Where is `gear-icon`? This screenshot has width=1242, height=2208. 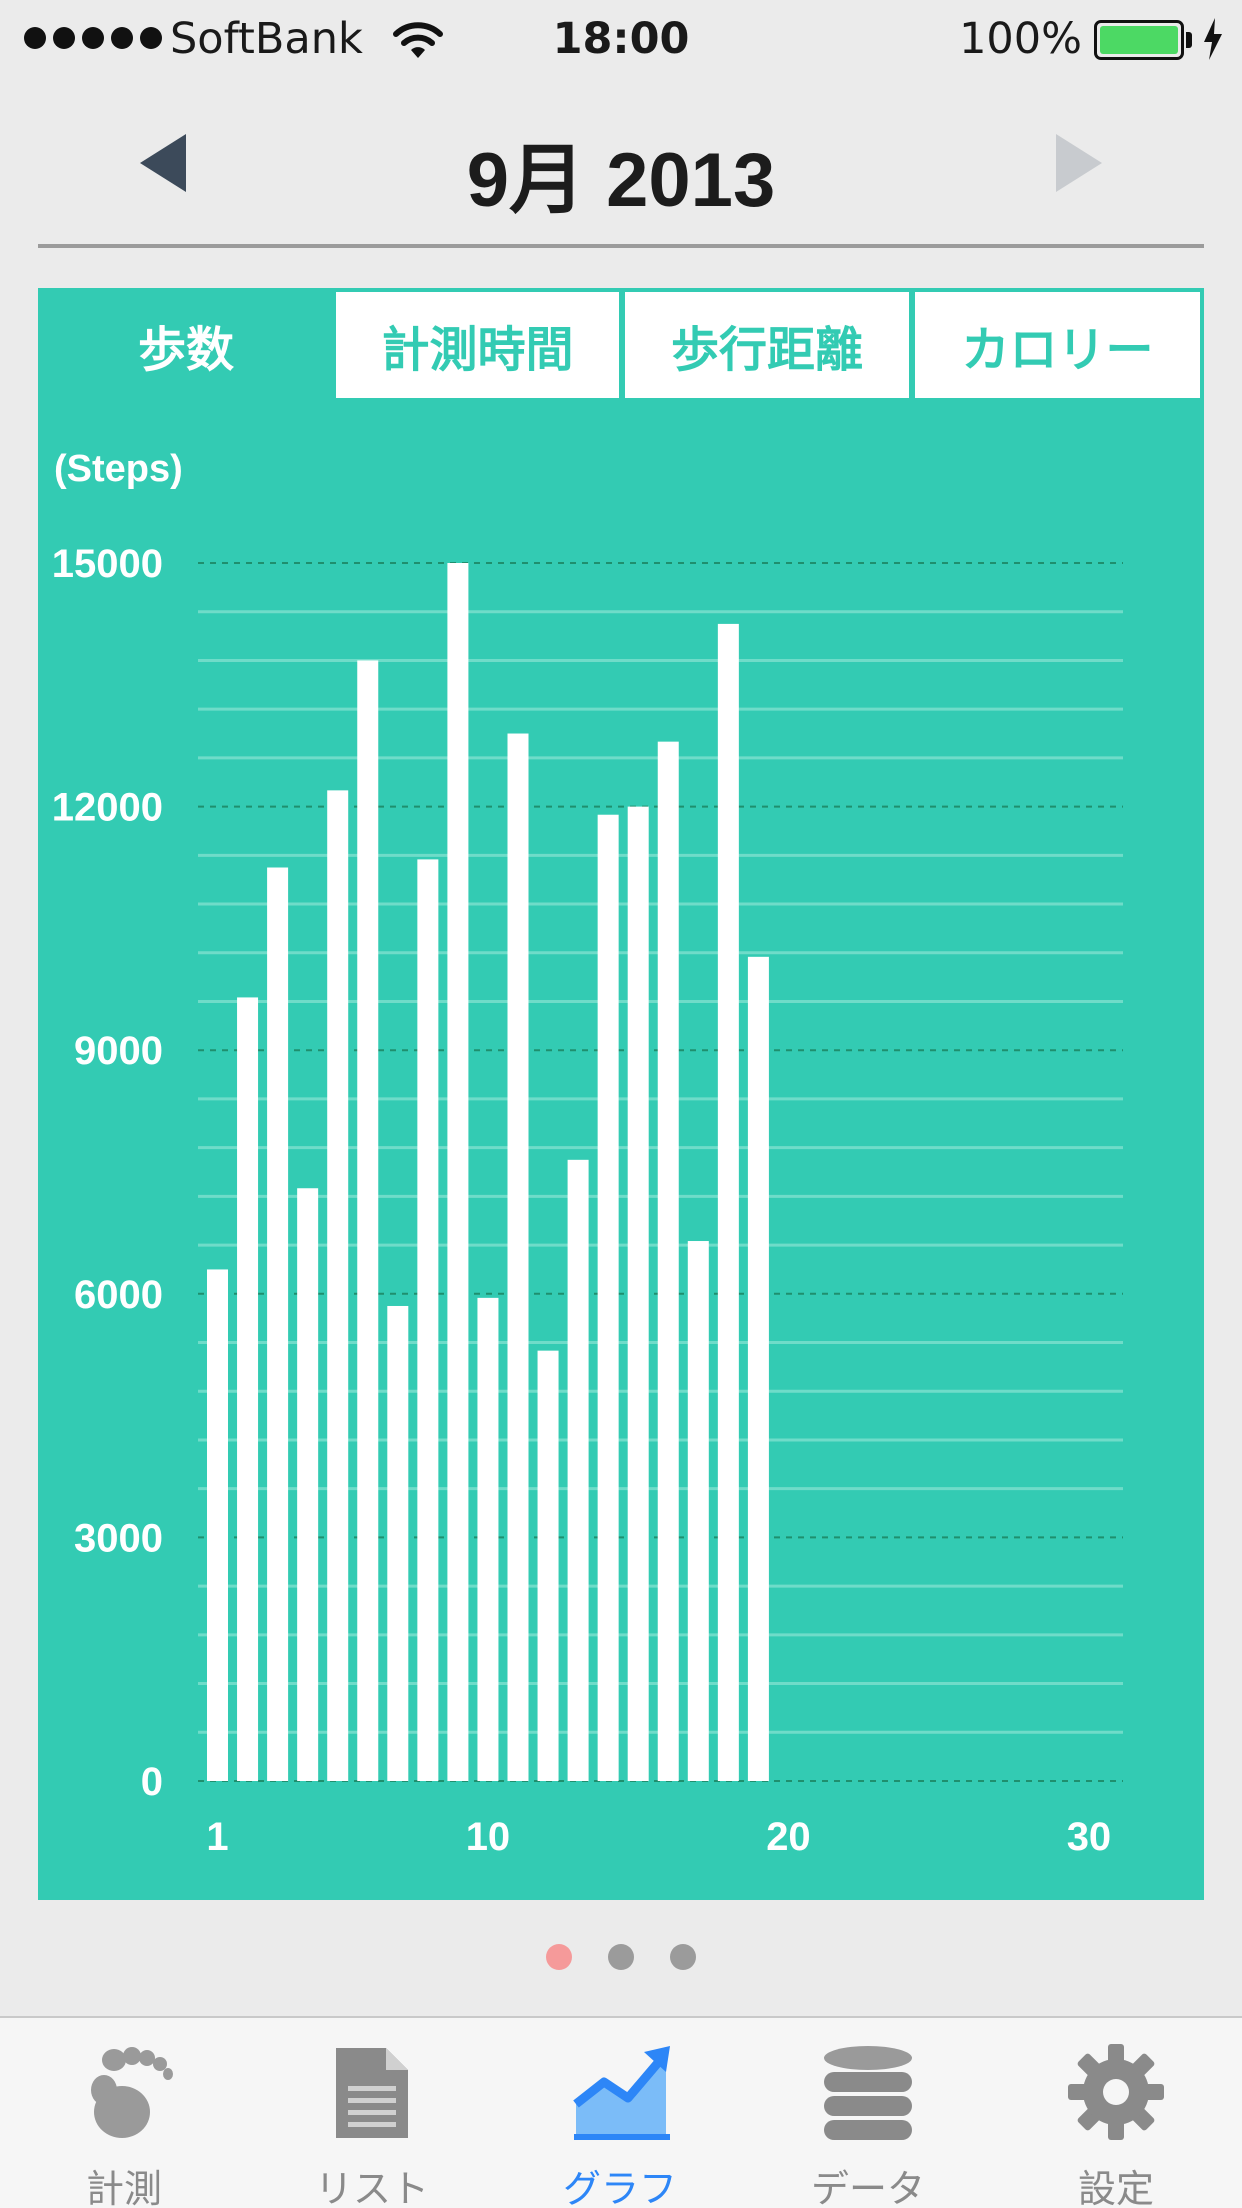
gear-icon is located at coordinates (1116, 2092).